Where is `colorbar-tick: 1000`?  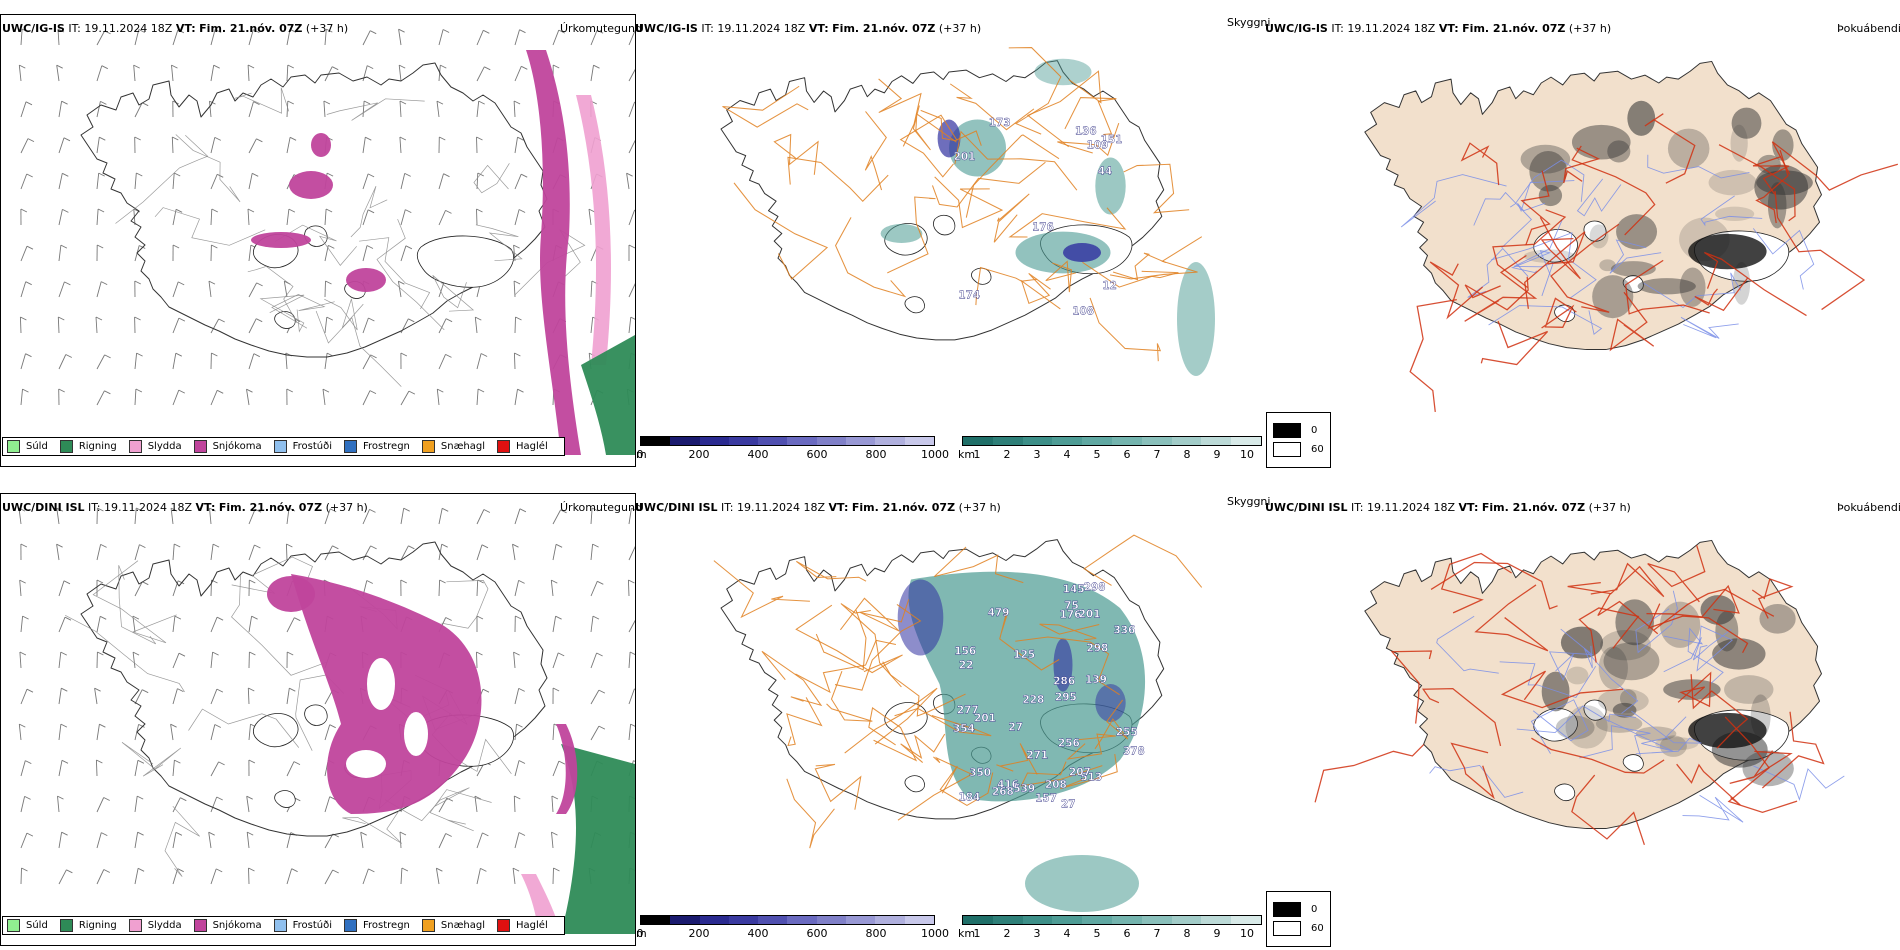
colorbar-tick: 1000 is located at coordinates (935, 454).